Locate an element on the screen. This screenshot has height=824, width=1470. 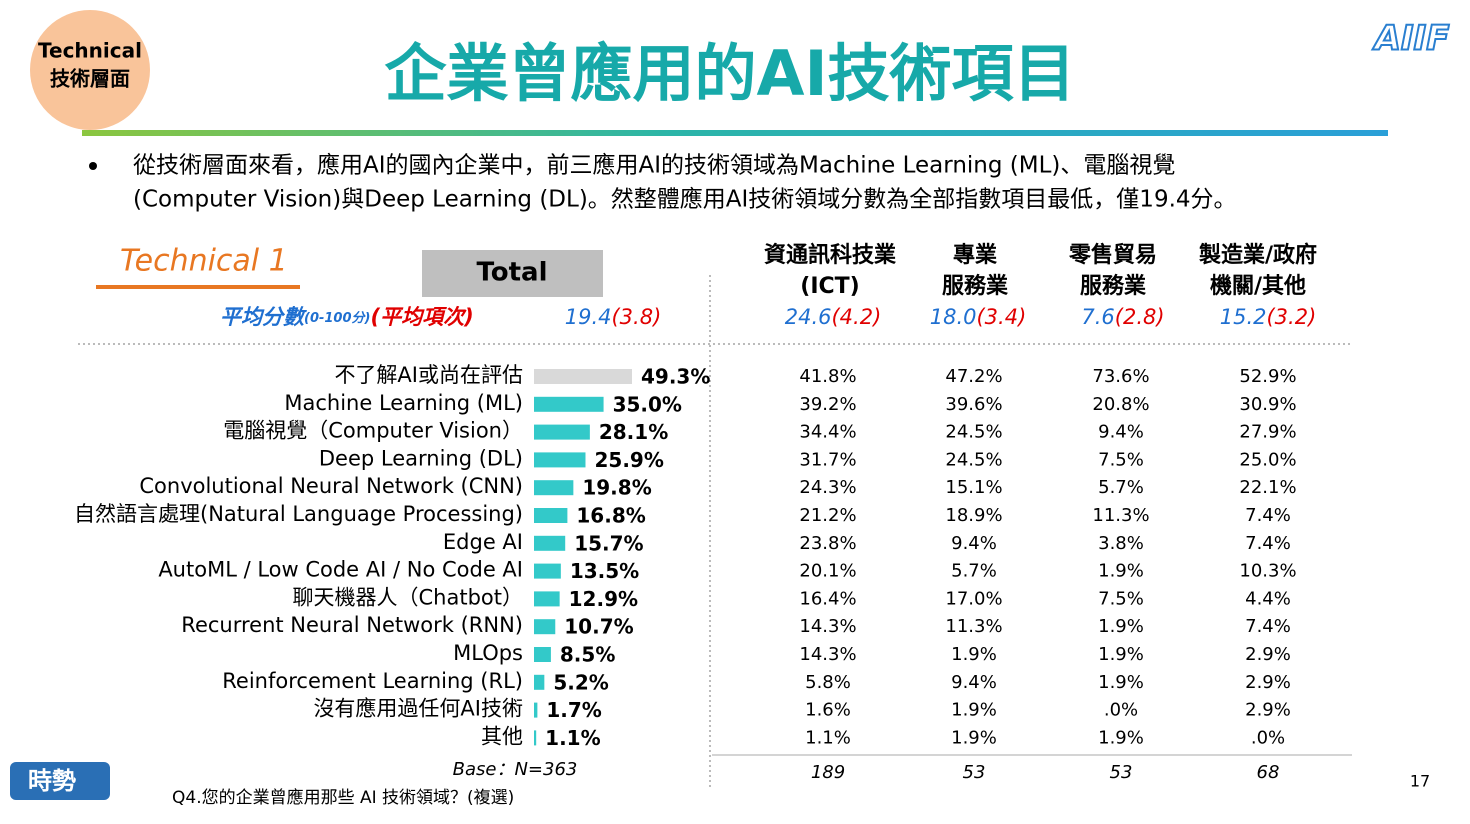
category-label: MLOps is located at coordinates (488, 653).